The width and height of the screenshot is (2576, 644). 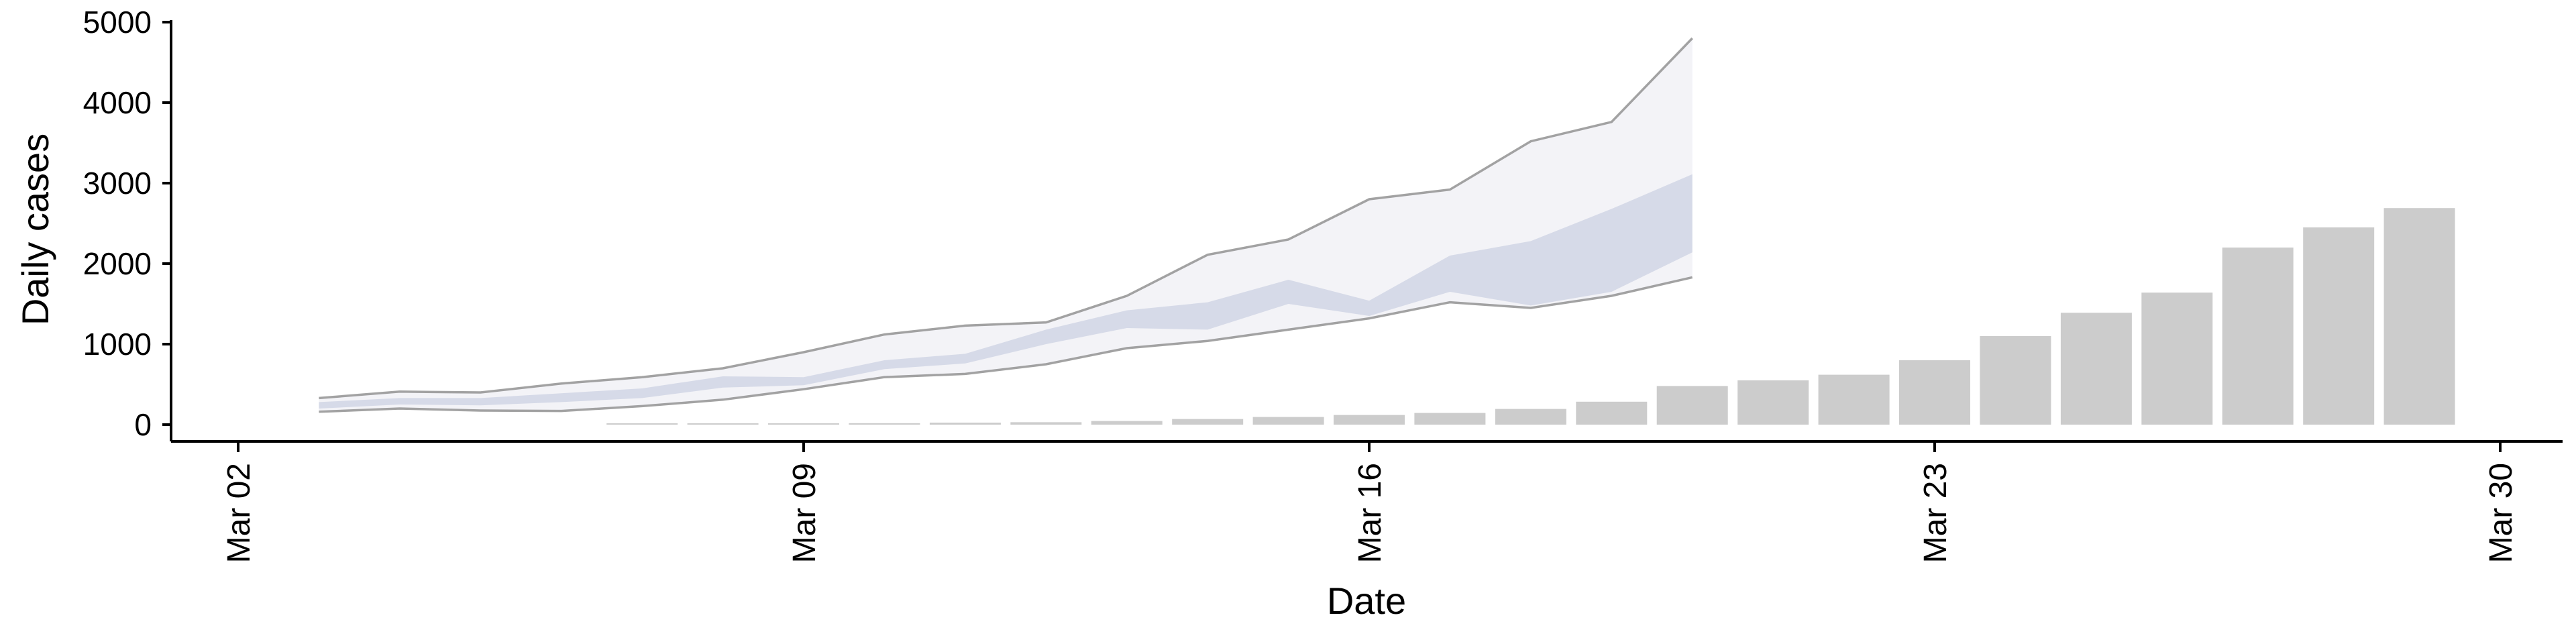 I want to click on x-tick-label: Mar 30, so click(x=2501, y=513).